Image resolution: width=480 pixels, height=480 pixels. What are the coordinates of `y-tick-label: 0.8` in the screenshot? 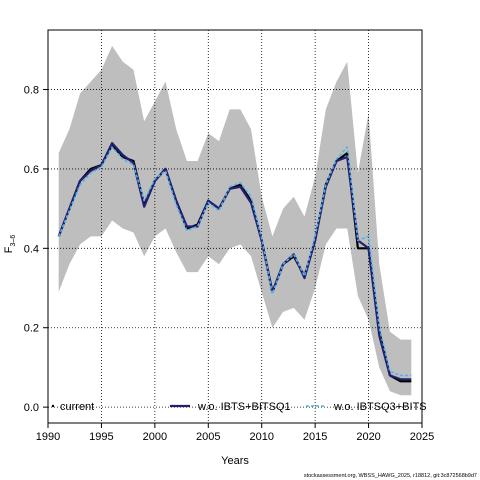 It's located at (31, 91).